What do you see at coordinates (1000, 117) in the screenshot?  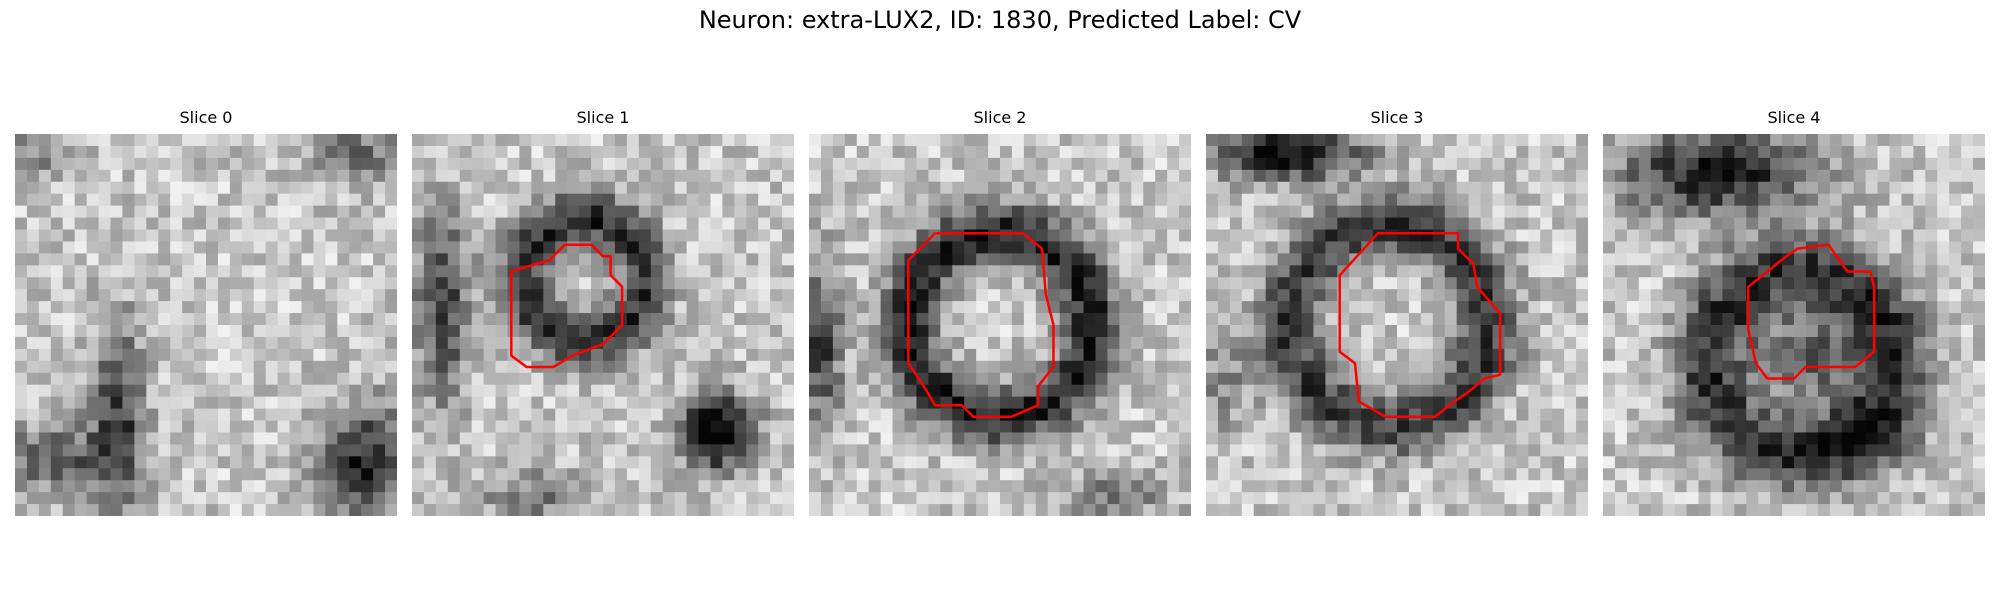 I see `slice-title: Slice 2` at bounding box center [1000, 117].